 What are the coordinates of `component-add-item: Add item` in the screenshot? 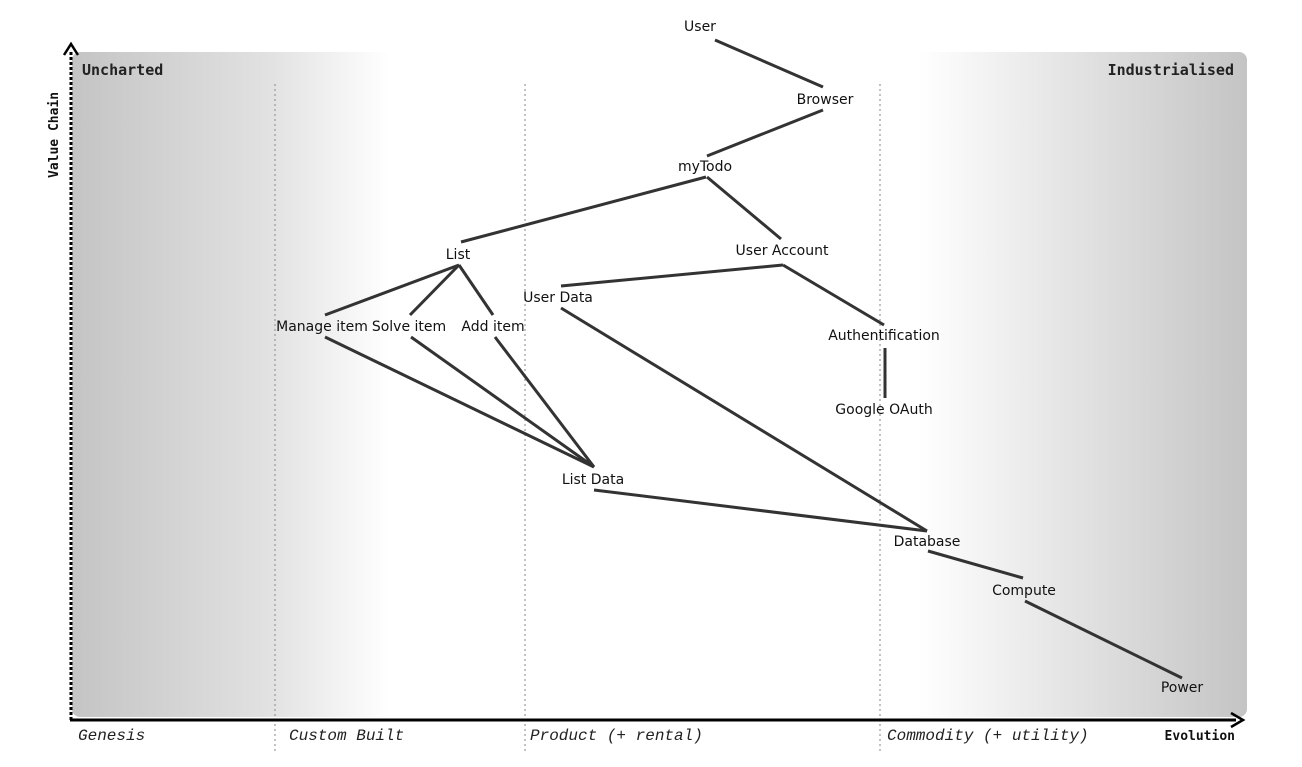 It's located at (492, 327).